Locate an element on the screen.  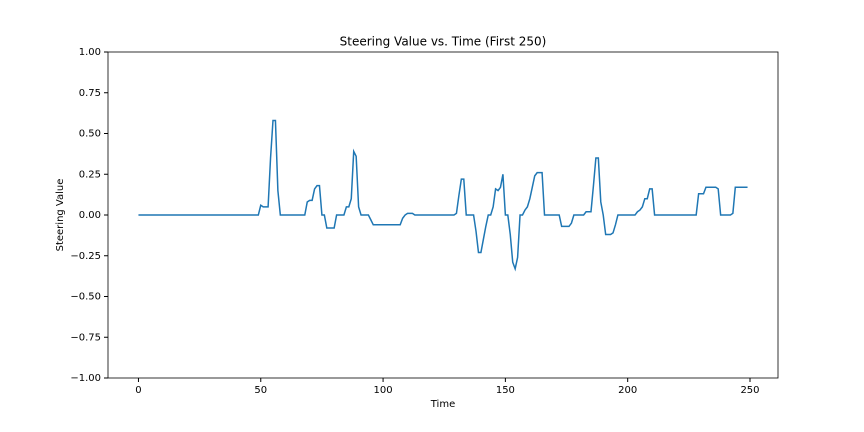
y-tick-label: 0.25 is located at coordinates (90, 174).